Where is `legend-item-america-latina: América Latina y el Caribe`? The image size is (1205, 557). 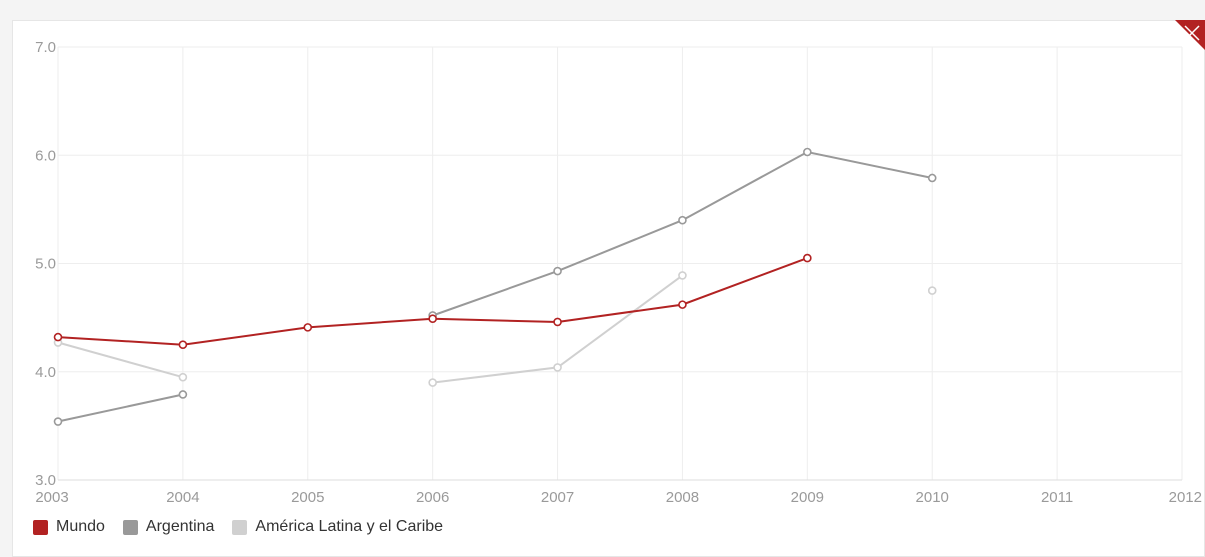 legend-item-america-latina: América Latina y el Caribe is located at coordinates (337, 527).